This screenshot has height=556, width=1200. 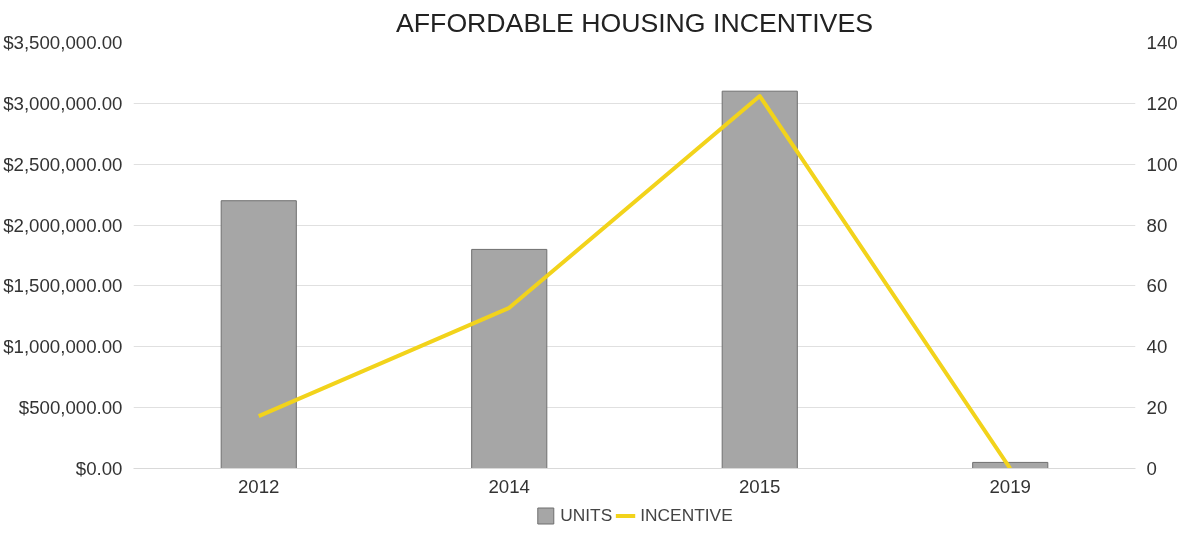 I want to click on x-tick-label: 2015, so click(x=760, y=486).